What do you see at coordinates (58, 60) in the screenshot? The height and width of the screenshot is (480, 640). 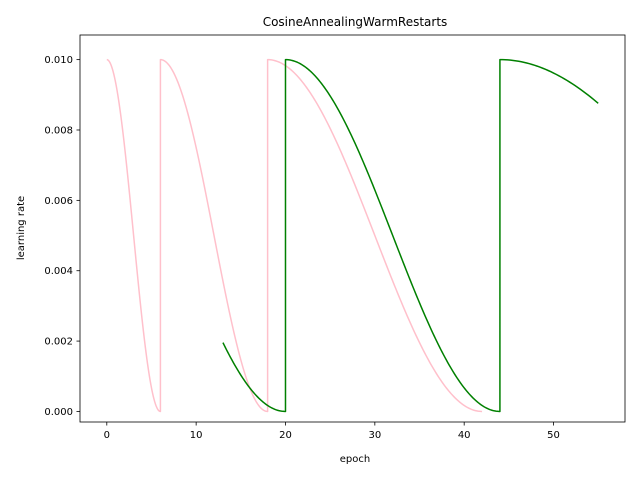 I see `y-tick-label: 0.010` at bounding box center [58, 60].